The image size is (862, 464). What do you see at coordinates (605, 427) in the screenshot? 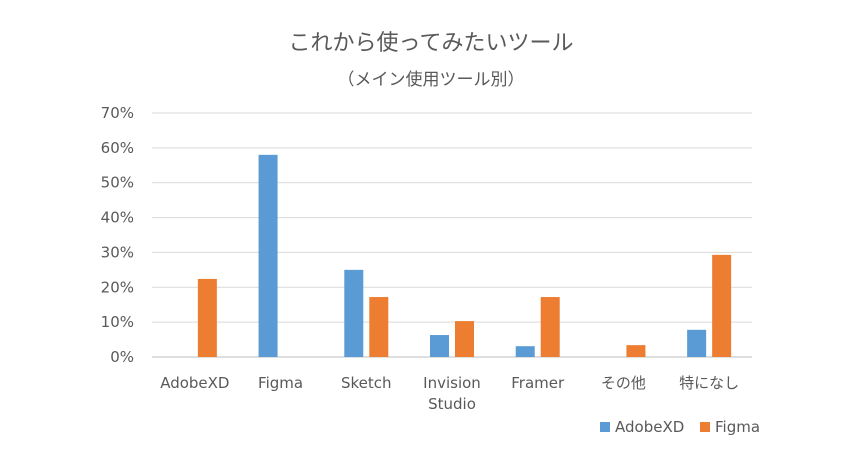
I see `legend-swatch-adobexd` at bounding box center [605, 427].